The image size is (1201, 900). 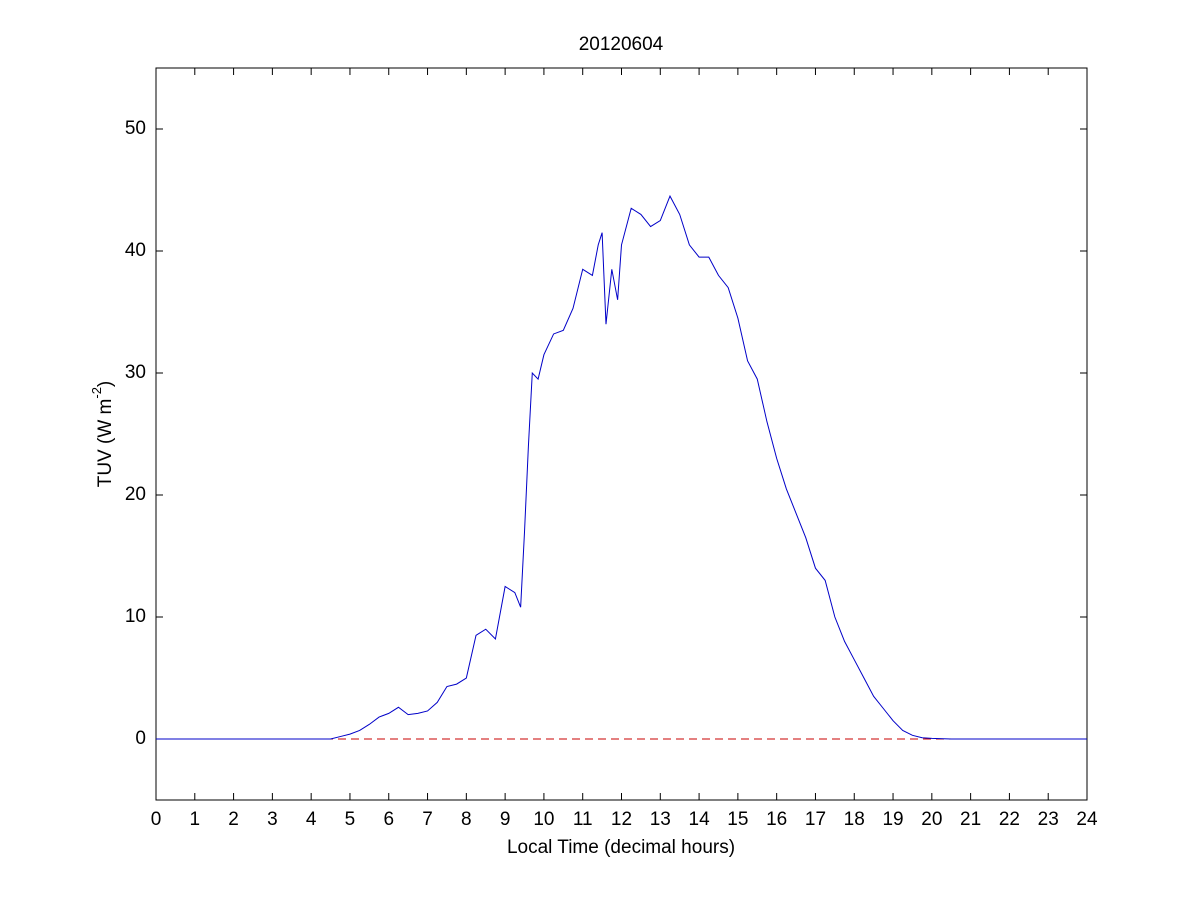 What do you see at coordinates (135, 128) in the screenshot?
I see `y-tick-label: 50` at bounding box center [135, 128].